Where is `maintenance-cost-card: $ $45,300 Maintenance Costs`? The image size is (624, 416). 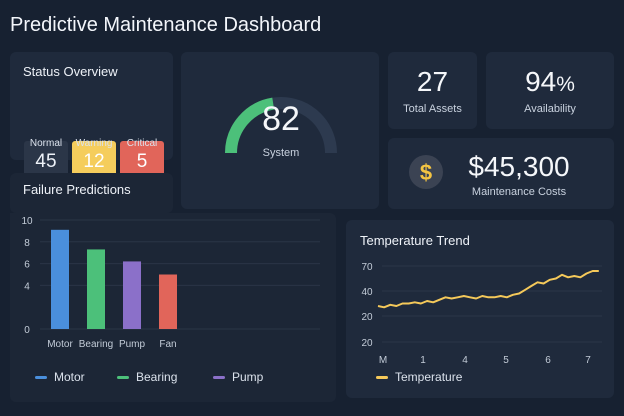
maintenance-cost-card: $ $45,300 Maintenance Costs is located at coordinates (501, 173).